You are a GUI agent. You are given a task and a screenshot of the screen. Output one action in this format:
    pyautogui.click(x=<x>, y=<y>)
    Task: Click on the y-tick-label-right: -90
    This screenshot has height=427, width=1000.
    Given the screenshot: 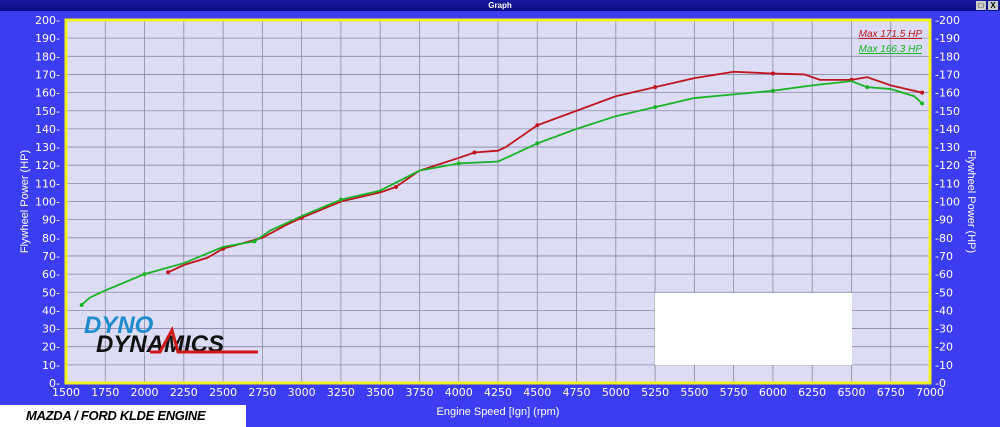 What is the action you would take?
    pyautogui.click(x=944, y=220)
    